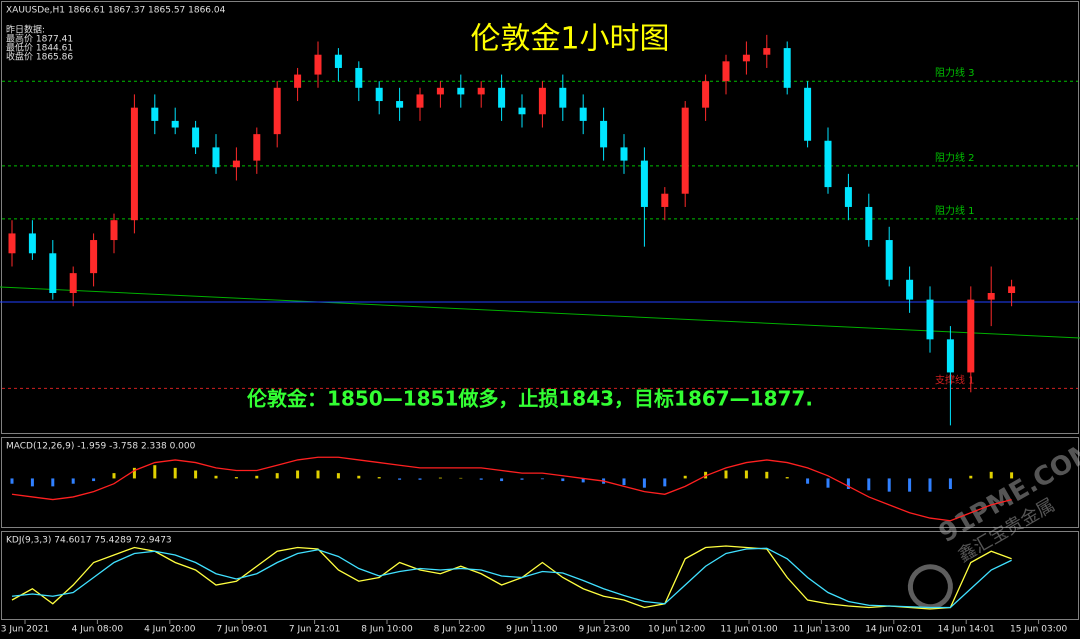  What do you see at coordinates (569, 39) in the screenshot?
I see `chart-title: 伦敦金1小时图` at bounding box center [569, 39].